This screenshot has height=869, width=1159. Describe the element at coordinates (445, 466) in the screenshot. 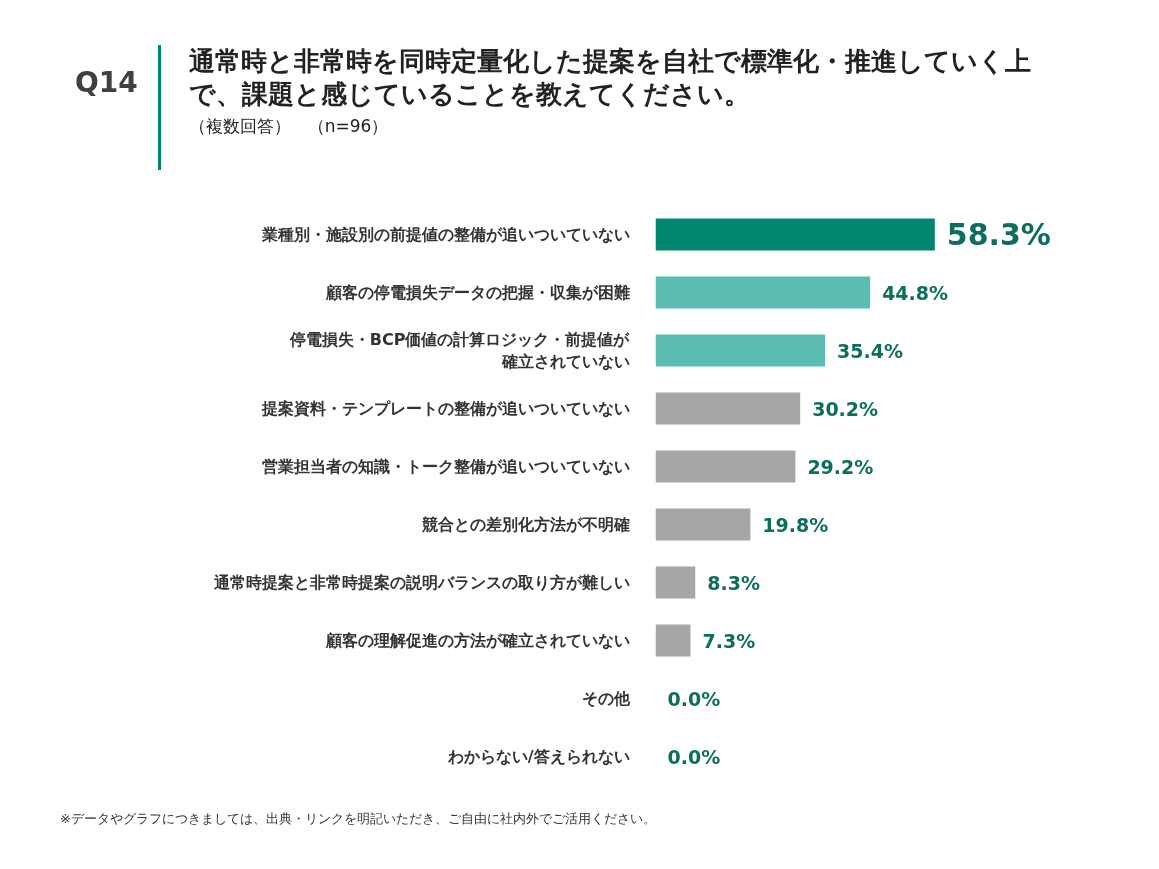

I see `y-tick-label: 営業担当者の知識・トーク整備が追いついていない` at that location.